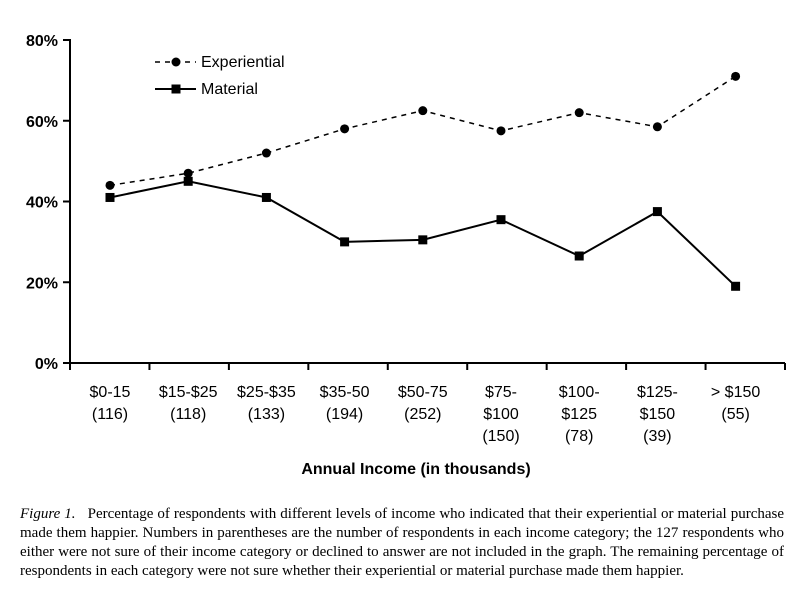 This screenshot has width=804, height=616. I want to click on x-tick-label: $0-15 (116), so click(110, 403).